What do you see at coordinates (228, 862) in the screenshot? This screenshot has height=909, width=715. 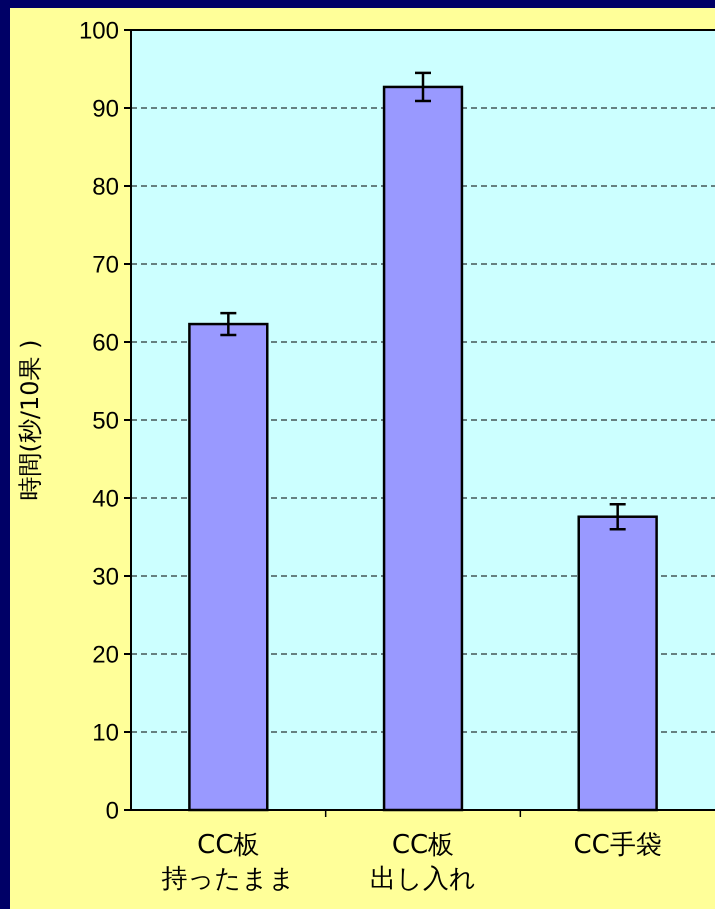 I see `x-tick-label: CC板持ったまま` at bounding box center [228, 862].